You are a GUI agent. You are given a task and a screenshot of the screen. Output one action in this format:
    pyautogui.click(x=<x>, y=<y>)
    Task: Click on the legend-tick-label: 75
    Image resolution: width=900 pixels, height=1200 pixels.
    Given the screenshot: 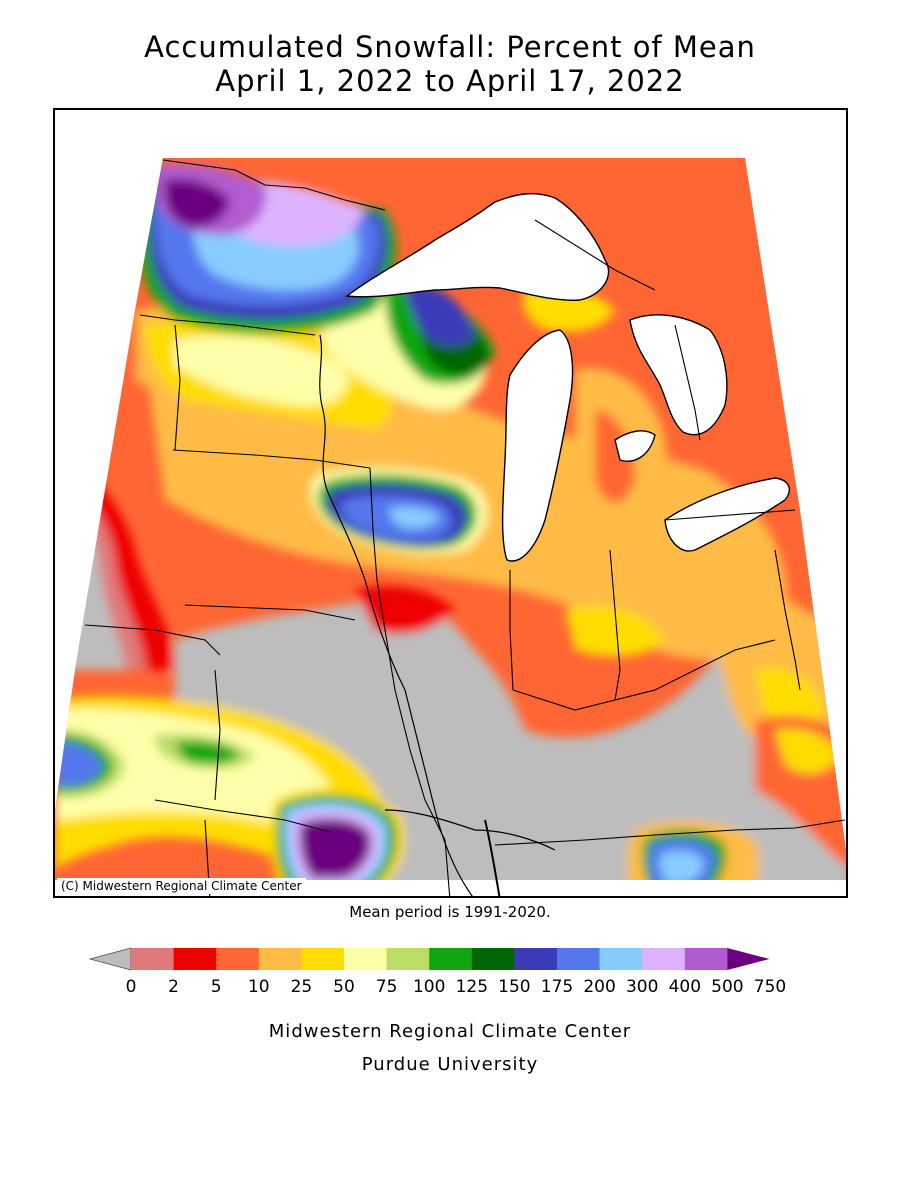 What is the action you would take?
    pyautogui.click(x=387, y=987)
    